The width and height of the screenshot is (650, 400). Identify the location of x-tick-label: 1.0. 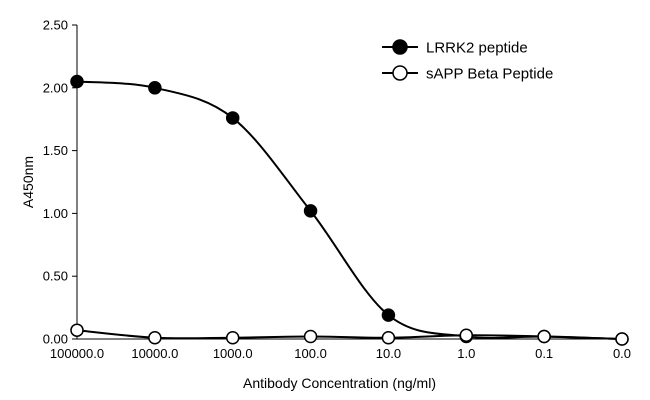
(466, 353).